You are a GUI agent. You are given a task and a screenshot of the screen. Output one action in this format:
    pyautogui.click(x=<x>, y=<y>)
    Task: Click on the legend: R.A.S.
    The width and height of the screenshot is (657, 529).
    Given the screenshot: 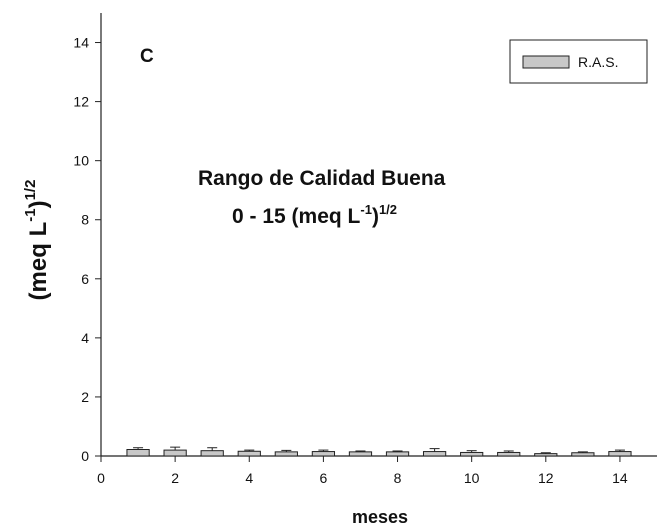 What is the action you would take?
    pyautogui.click(x=578, y=61)
    